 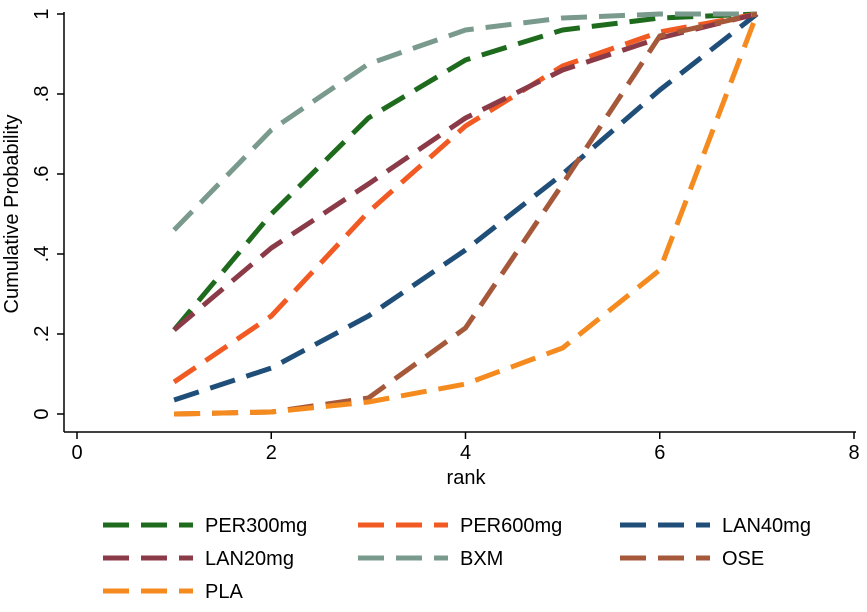 What do you see at coordinates (42, 174) in the screenshot?
I see `y-tick-label: .6` at bounding box center [42, 174].